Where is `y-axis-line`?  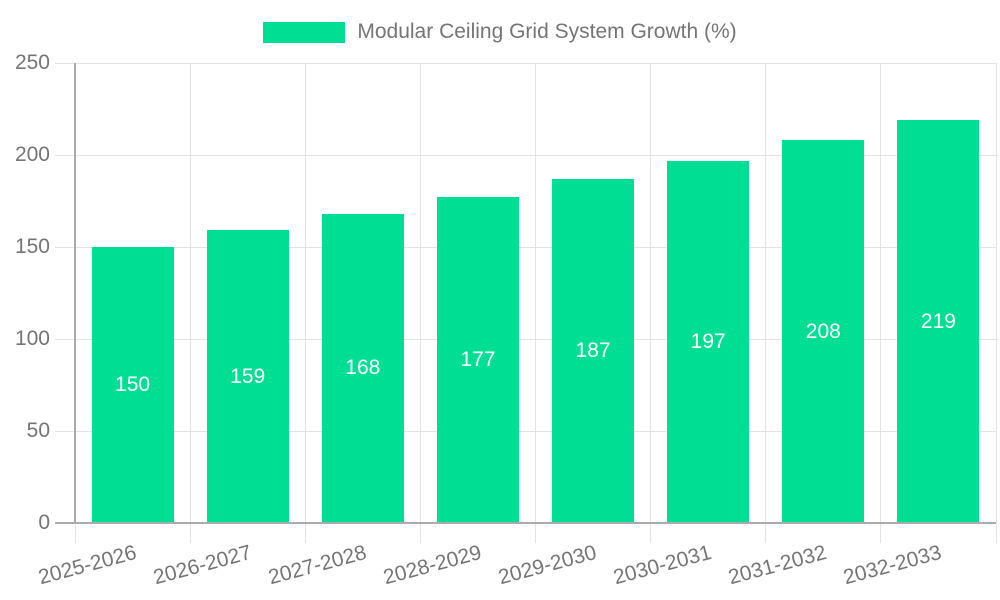 y-axis-line is located at coordinates (75, 293).